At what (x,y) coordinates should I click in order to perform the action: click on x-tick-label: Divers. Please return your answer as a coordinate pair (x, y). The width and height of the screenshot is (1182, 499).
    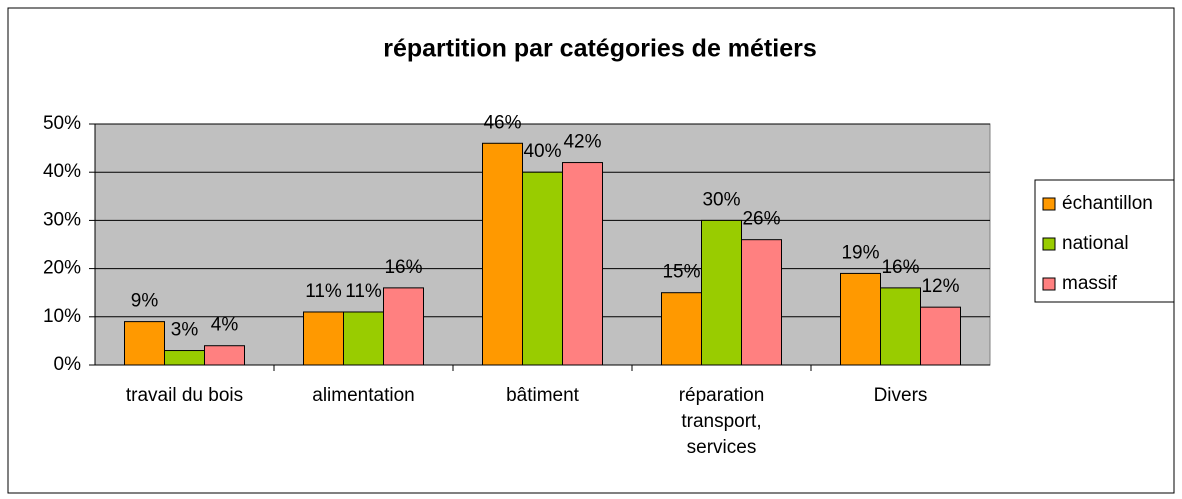
    Looking at the image, I should click on (900, 395).